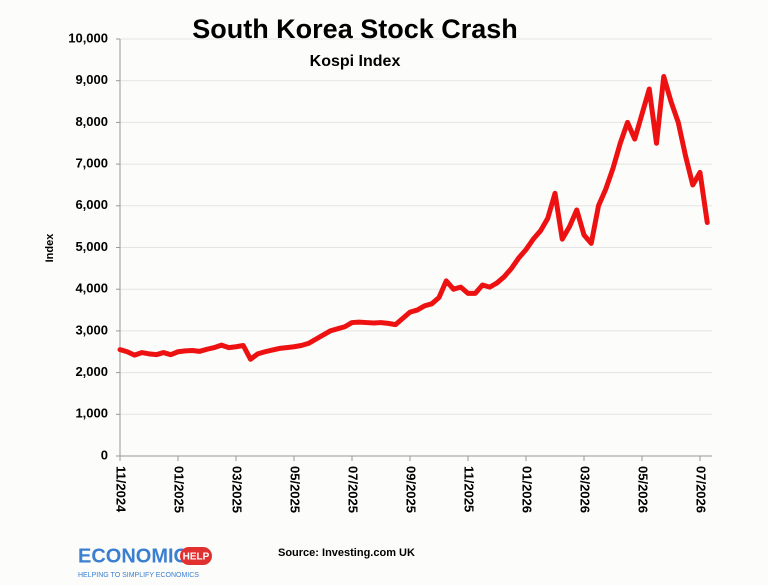 This screenshot has height=585, width=768. I want to click on x-tick-label: 07/2025, so click(353, 489).